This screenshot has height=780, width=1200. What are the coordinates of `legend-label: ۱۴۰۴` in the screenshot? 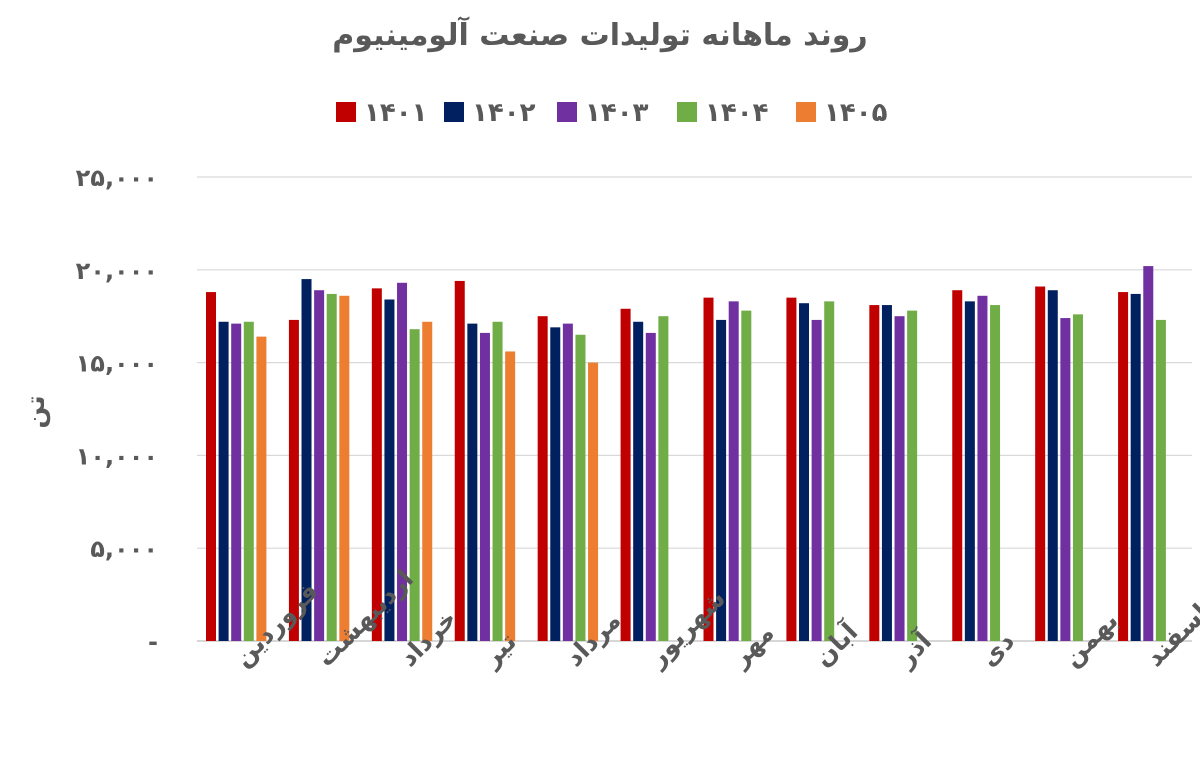 It's located at (736, 113).